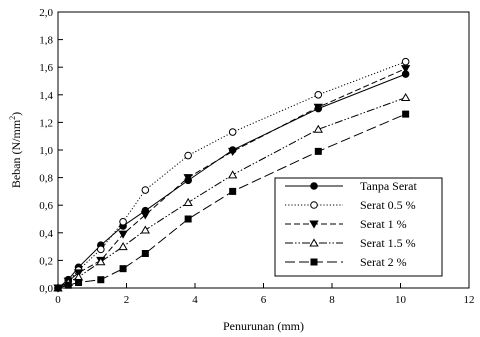  What do you see at coordinates (58, 300) in the screenshot?
I see `x-tick-label: 0` at bounding box center [58, 300].